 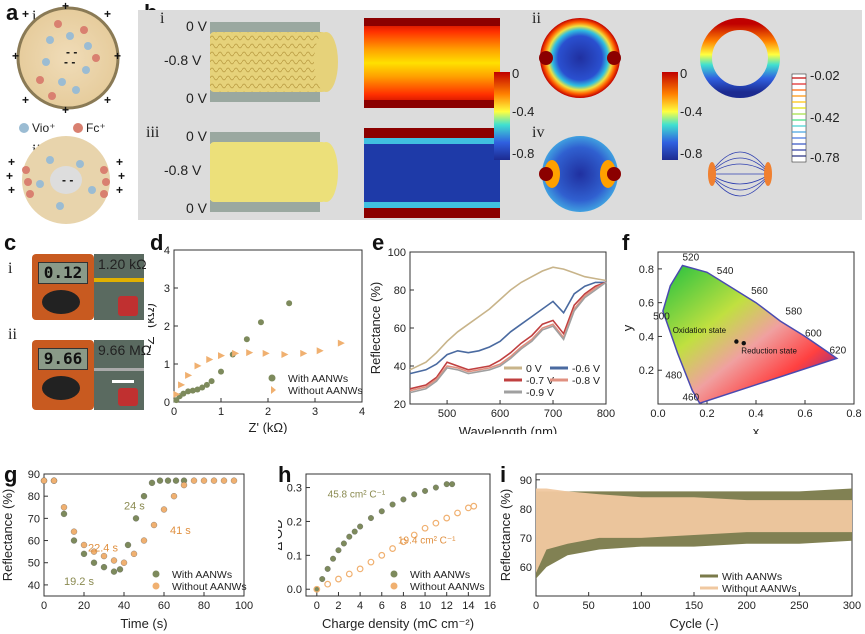 What do you see at coordinates (606, 414) in the screenshot?
I see `x-tick-label: 800` at bounding box center [606, 414].